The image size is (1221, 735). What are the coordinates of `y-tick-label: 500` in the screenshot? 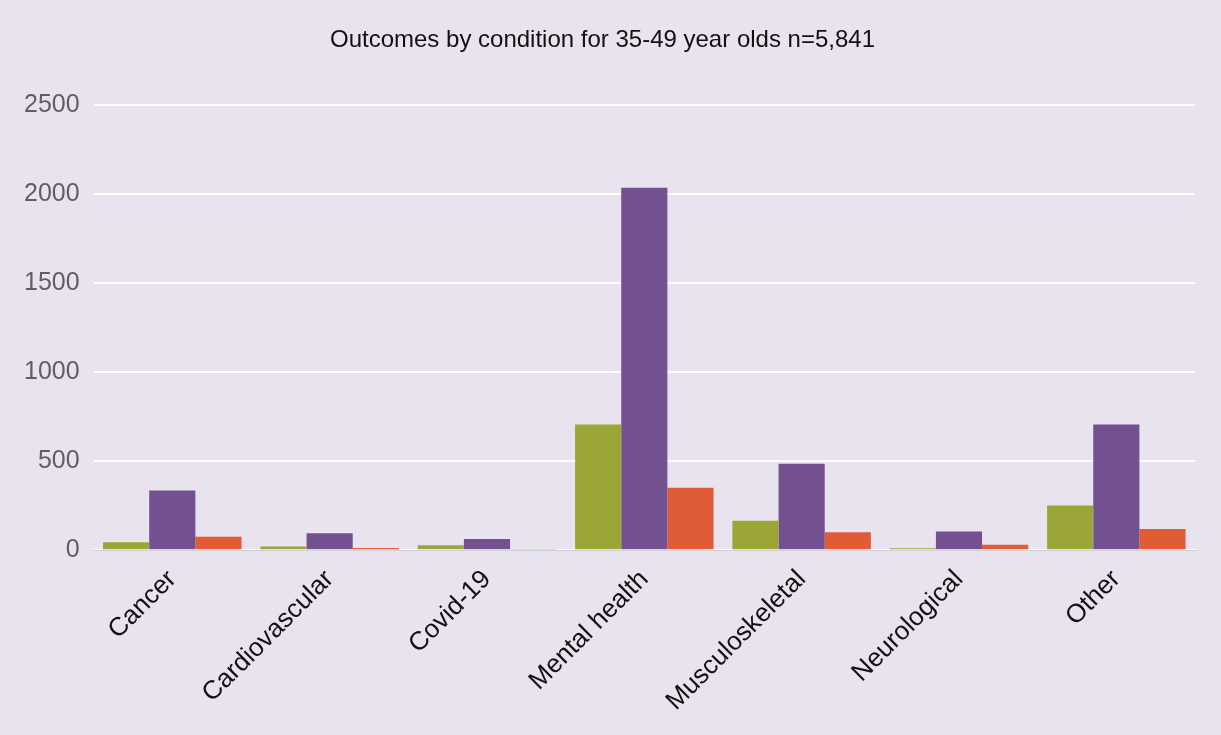 It's located at (58, 458).